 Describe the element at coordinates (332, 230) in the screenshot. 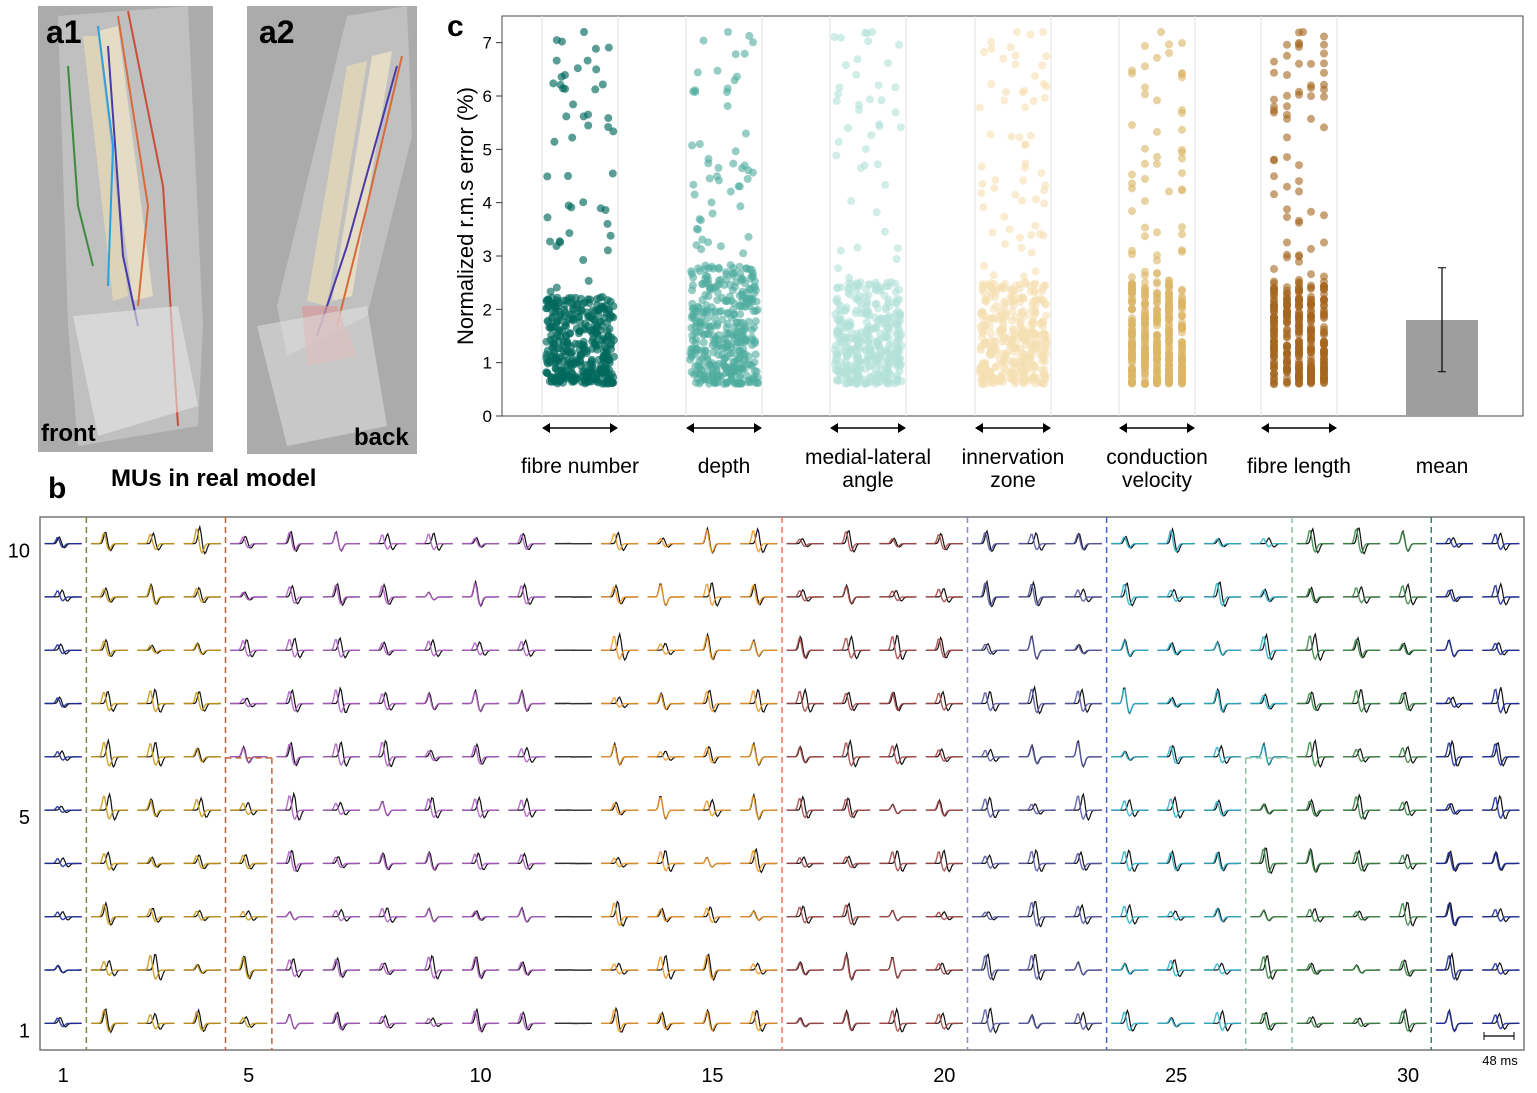

I see `forearm-back-illustration` at that location.